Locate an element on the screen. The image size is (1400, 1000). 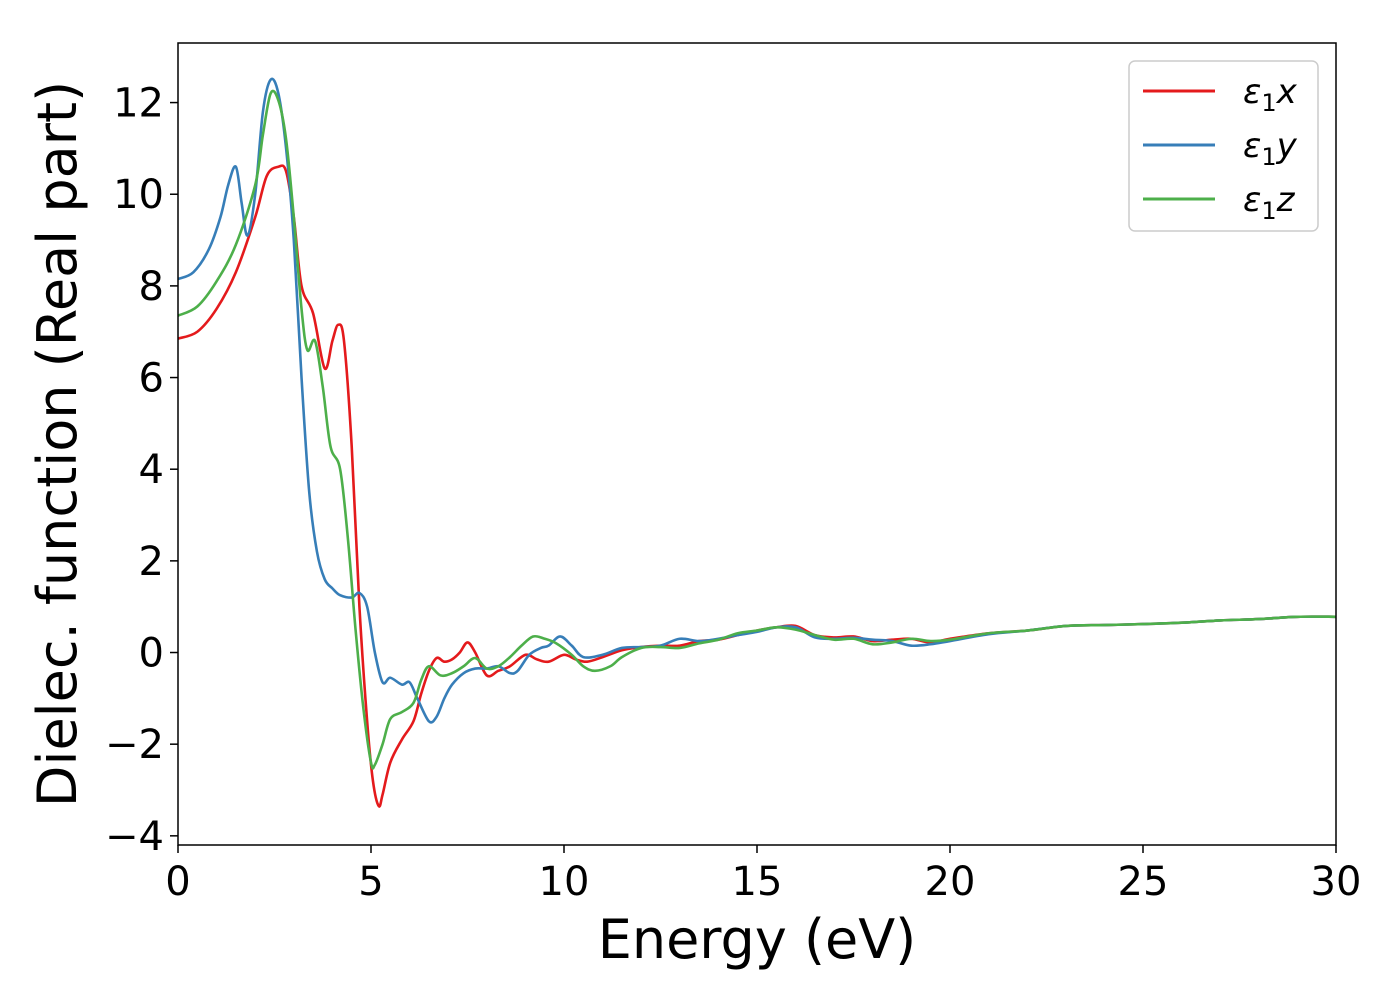
x-tick-label: 15 is located at coordinates (757, 882).